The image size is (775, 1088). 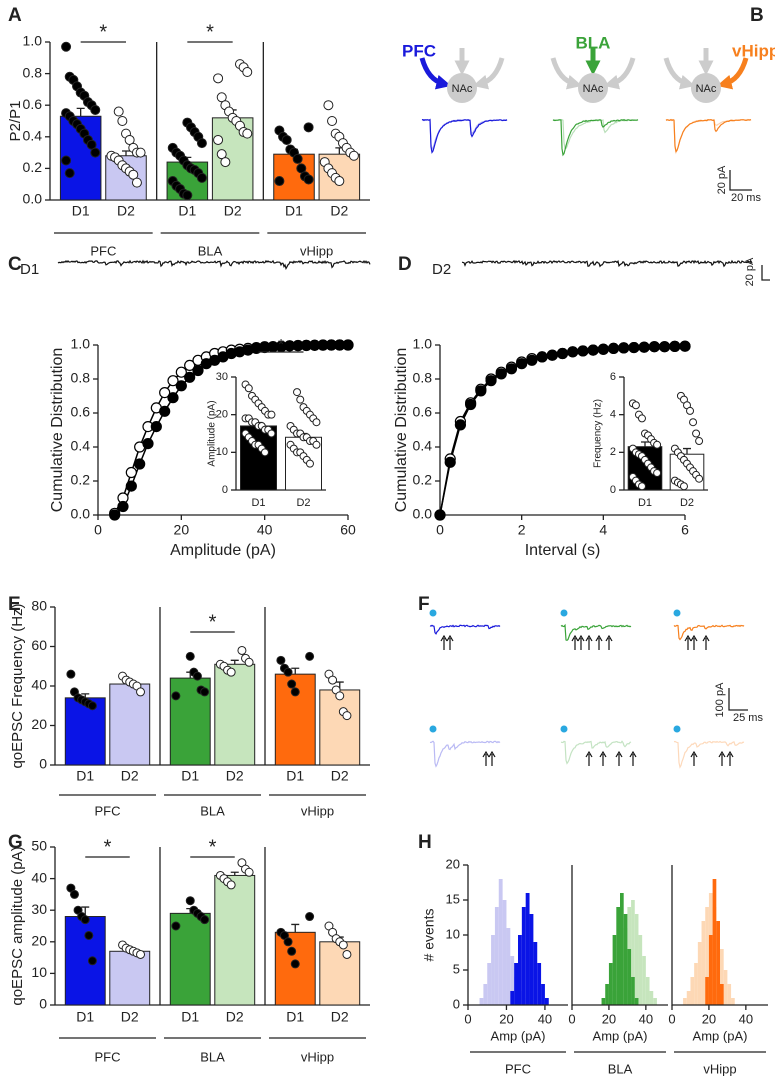 I want to click on y-axis-title: Frequency (Hz), so click(x=598, y=433).